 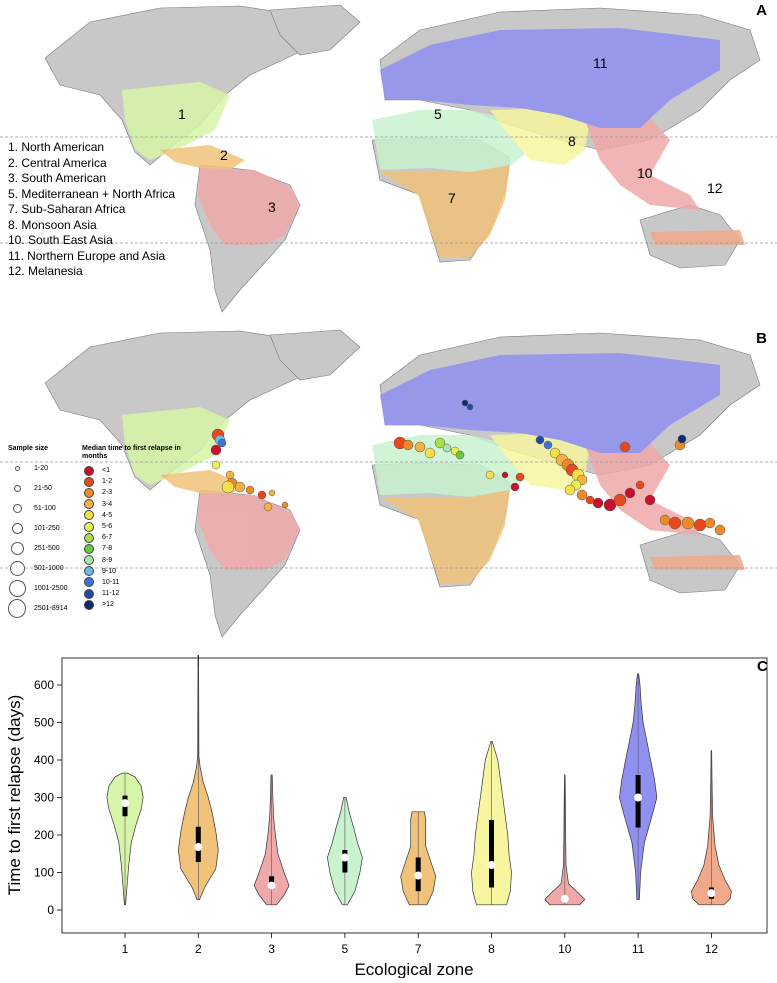 I want to click on map-label-8: 8, so click(x=572, y=141).